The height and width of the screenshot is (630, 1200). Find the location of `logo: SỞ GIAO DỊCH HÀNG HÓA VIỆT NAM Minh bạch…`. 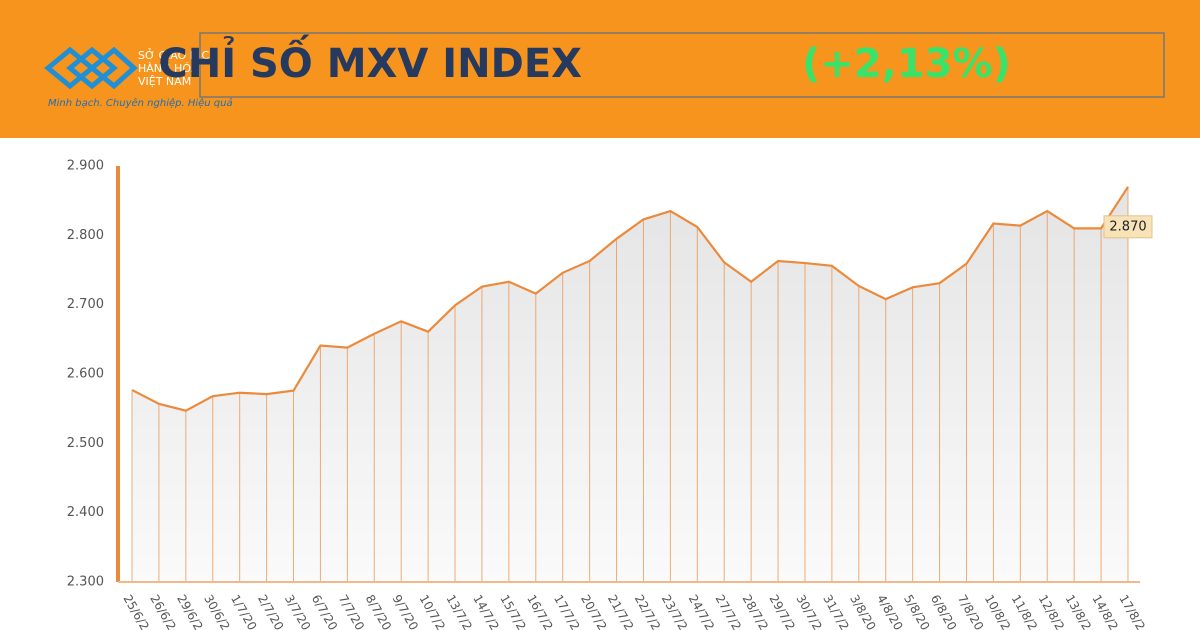

logo: SỞ GIAO DỊCH HÀNG HÓA VIỆT NAM Minh bạch… is located at coordinates (138, 77).